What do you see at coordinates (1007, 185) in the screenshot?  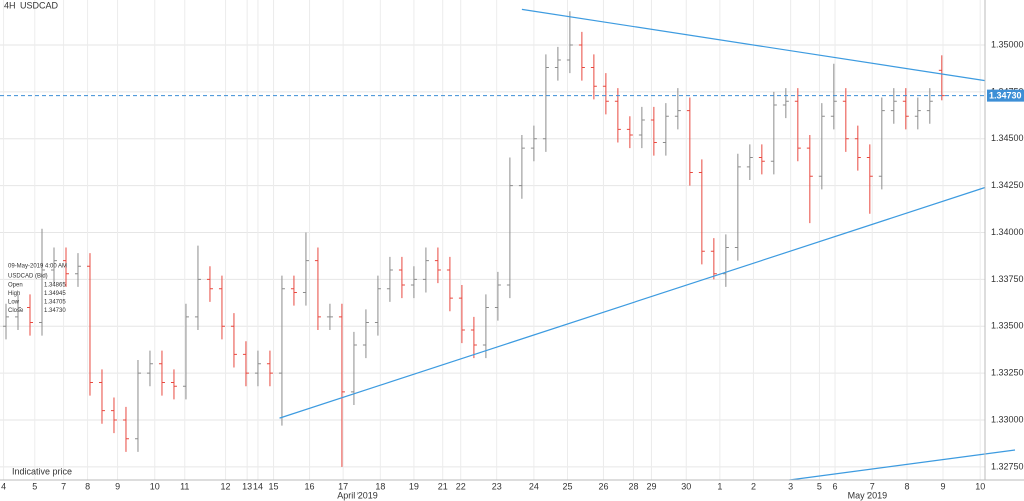 I see `y-tick-label: 1.34250` at bounding box center [1007, 185].